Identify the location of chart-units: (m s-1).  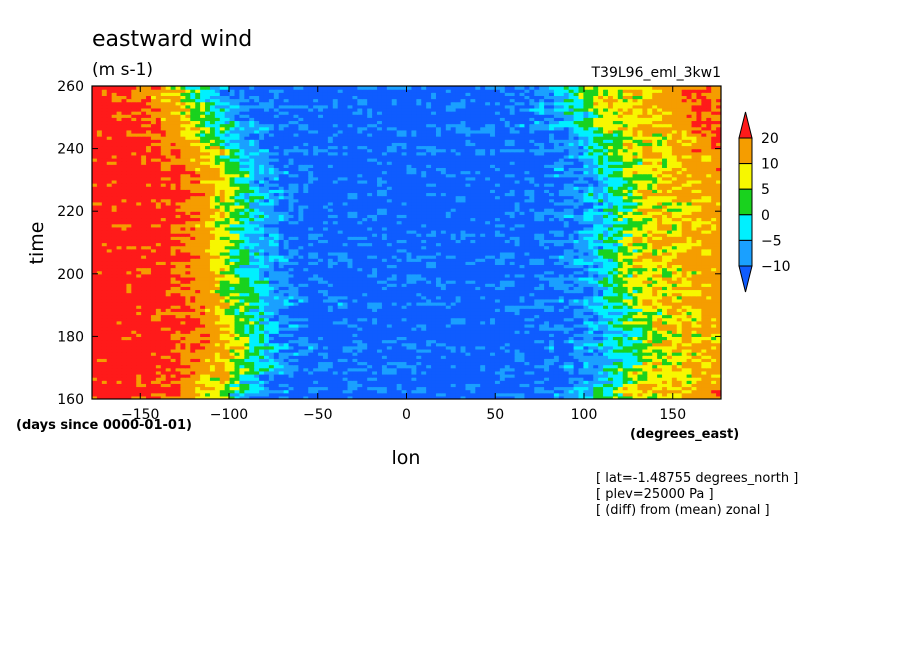
(122, 70).